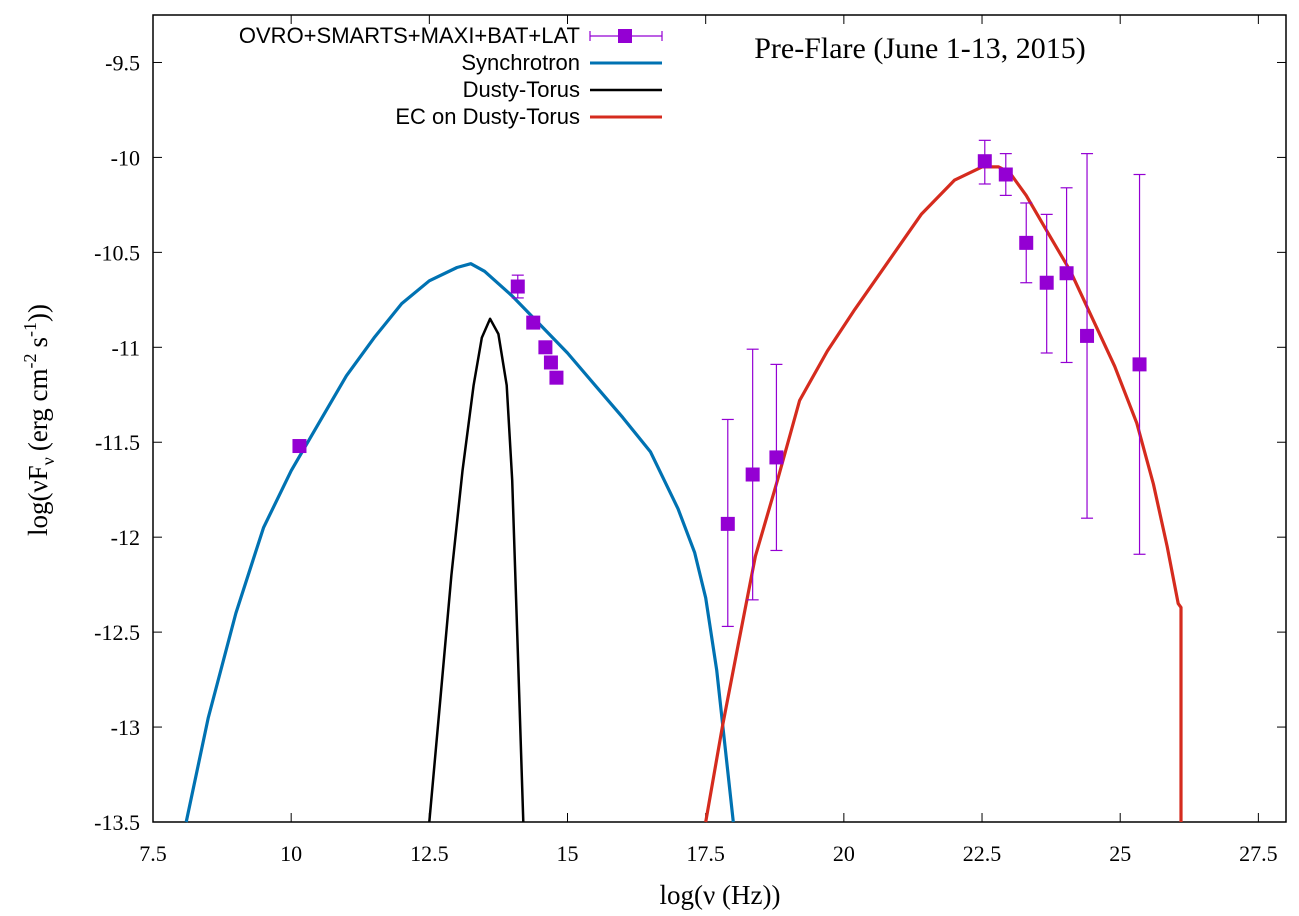  I want to click on x-tick-label: 20, so click(844, 853).